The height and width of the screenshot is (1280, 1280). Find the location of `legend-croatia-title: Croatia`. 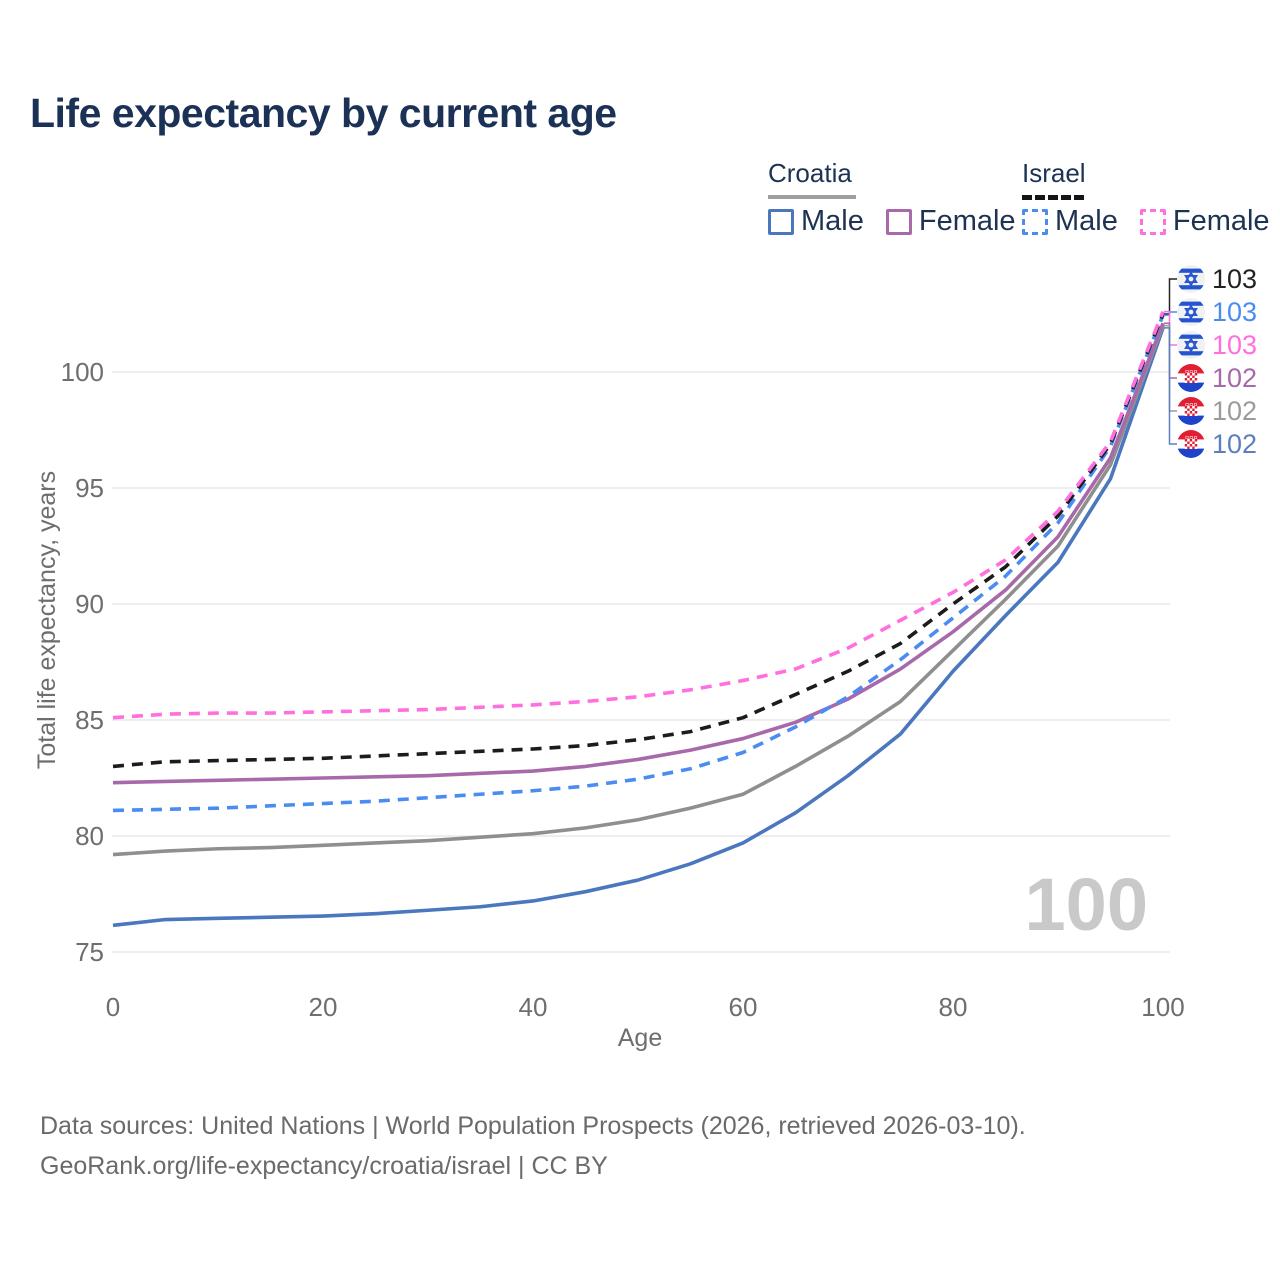

legend-croatia-title: Croatia is located at coordinates (810, 173).